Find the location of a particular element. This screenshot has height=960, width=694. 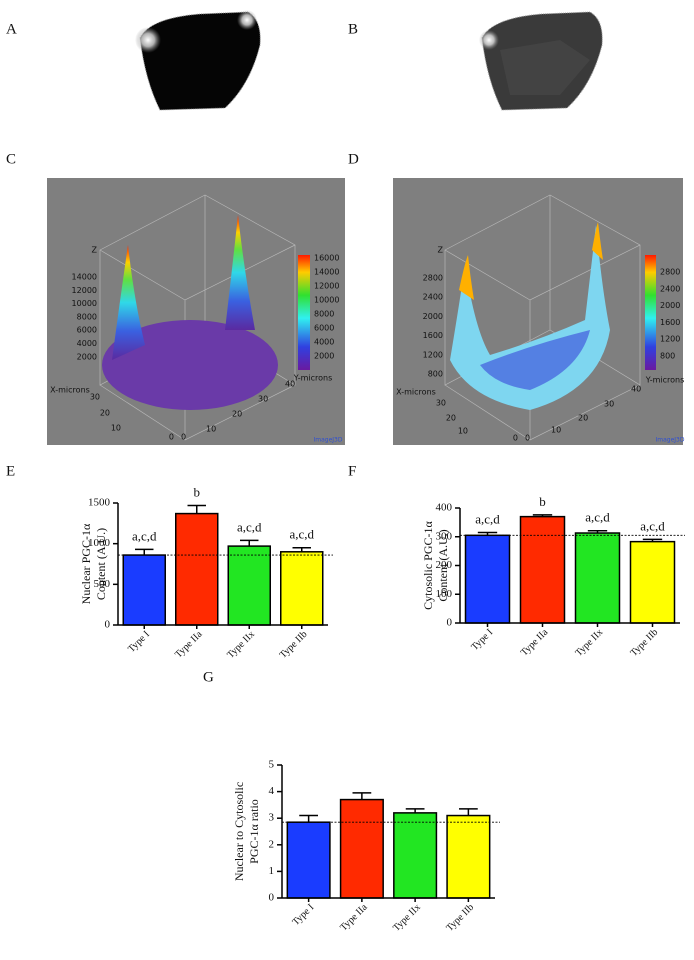

y-tick-label: 5 is located at coordinates (272, 765).